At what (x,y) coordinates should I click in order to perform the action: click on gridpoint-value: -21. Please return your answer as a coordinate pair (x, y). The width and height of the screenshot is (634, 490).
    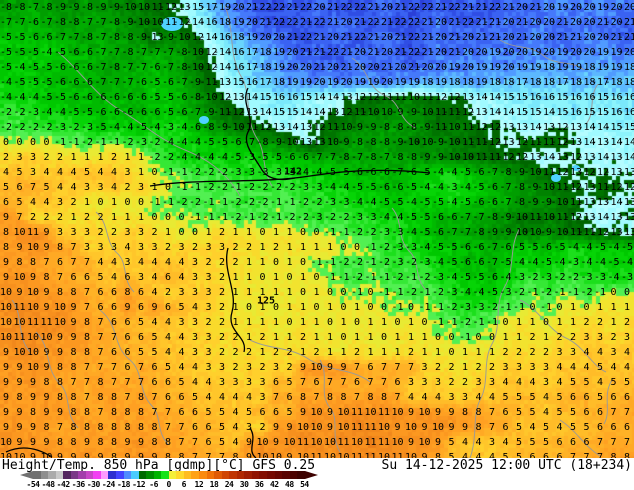
    Looking at the image, I should click on (478, 22).